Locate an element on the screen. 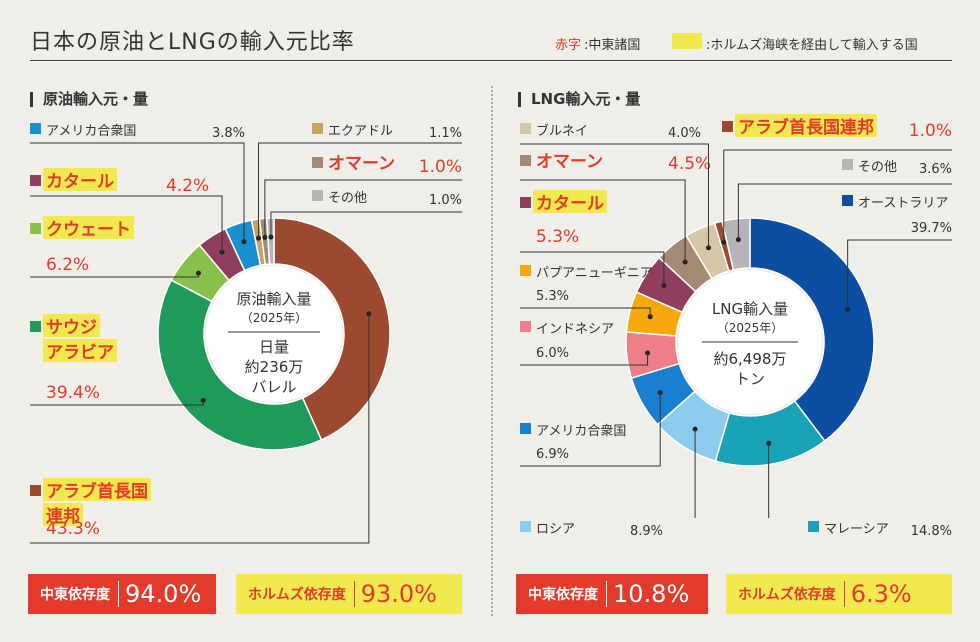 This screenshot has height=642, width=980. slice-value-0-4: 3.8% is located at coordinates (228, 133).